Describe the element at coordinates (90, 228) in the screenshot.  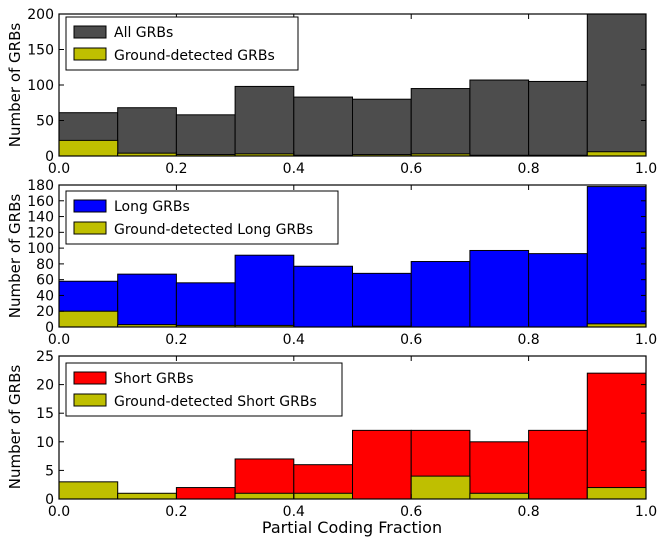
I see `legend-swatch-ground-detected-long-grbs` at that location.